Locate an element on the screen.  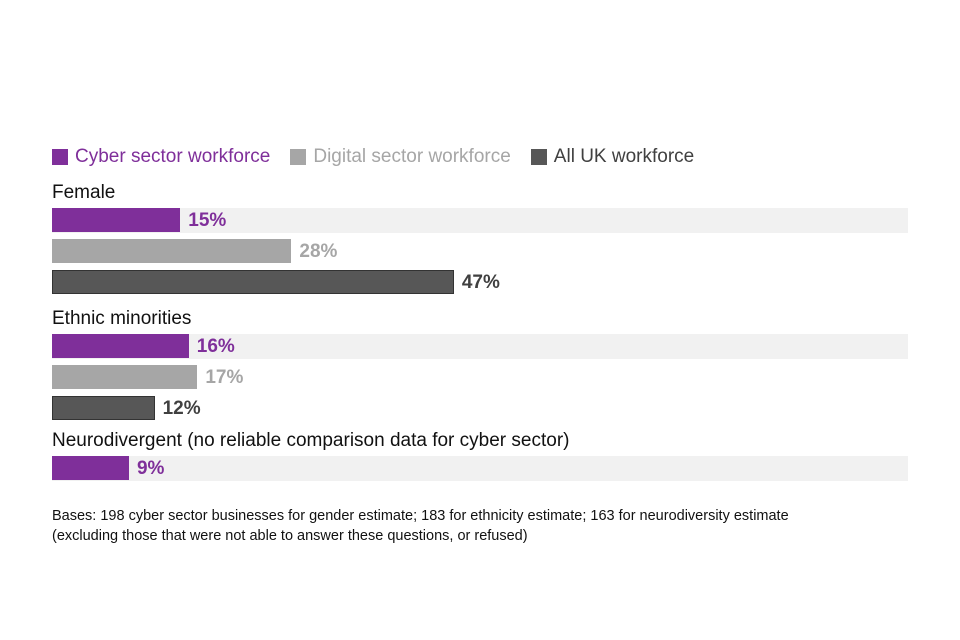
legend-item-2: All UK workforce is located at coordinates (612, 157).